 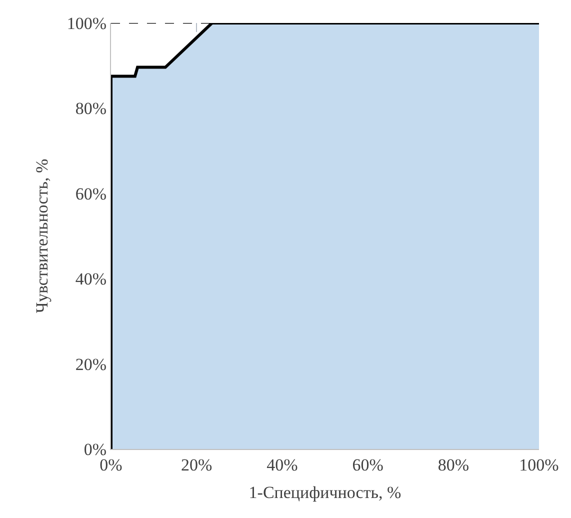 I want to click on y-tick-label: 40%, so click(x=91, y=279).